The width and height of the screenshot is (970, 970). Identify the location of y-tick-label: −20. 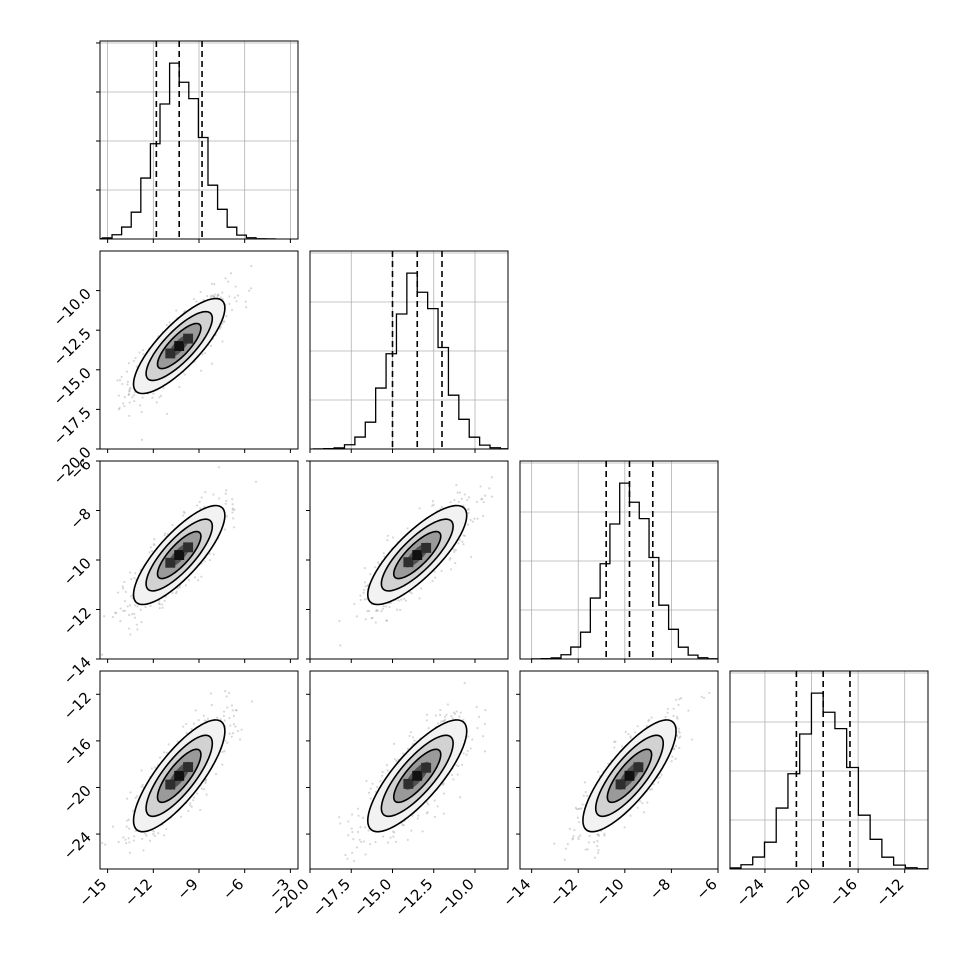
(77, 799).